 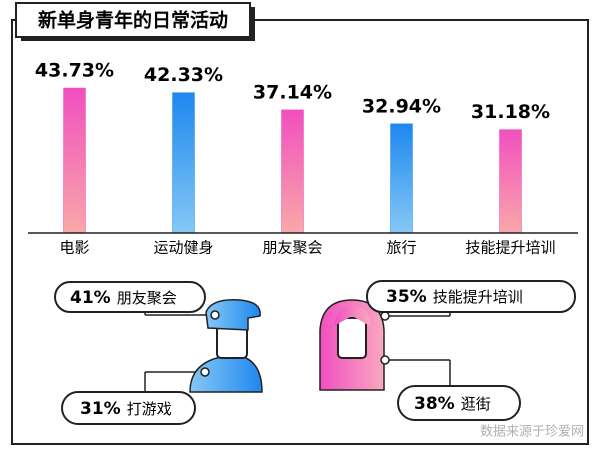 What do you see at coordinates (401, 248) in the screenshot?
I see `category-label: 旅行` at bounding box center [401, 248].